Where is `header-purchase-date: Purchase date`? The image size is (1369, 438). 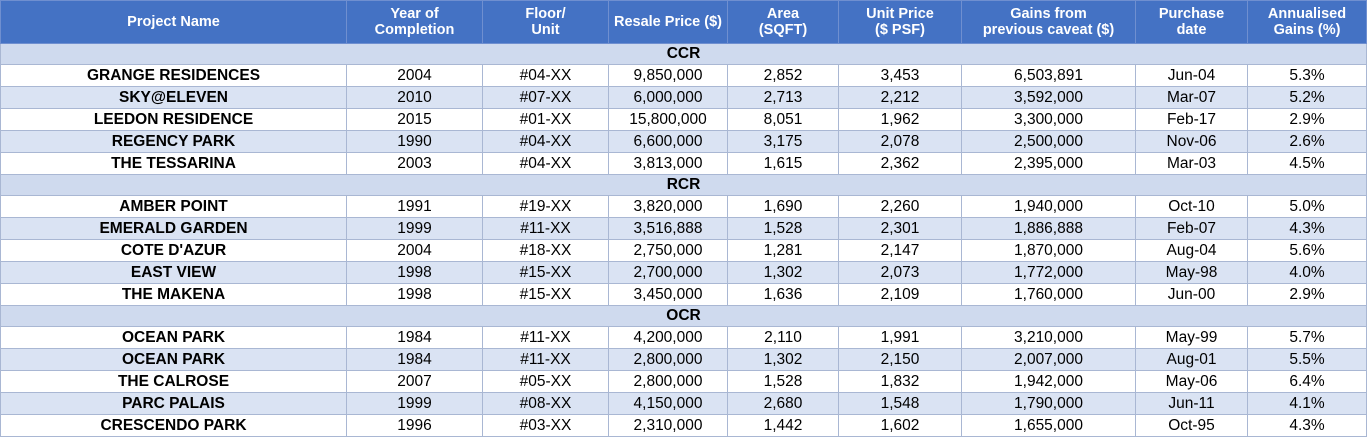
header-purchase-date: Purchase date is located at coordinates (1191, 22).